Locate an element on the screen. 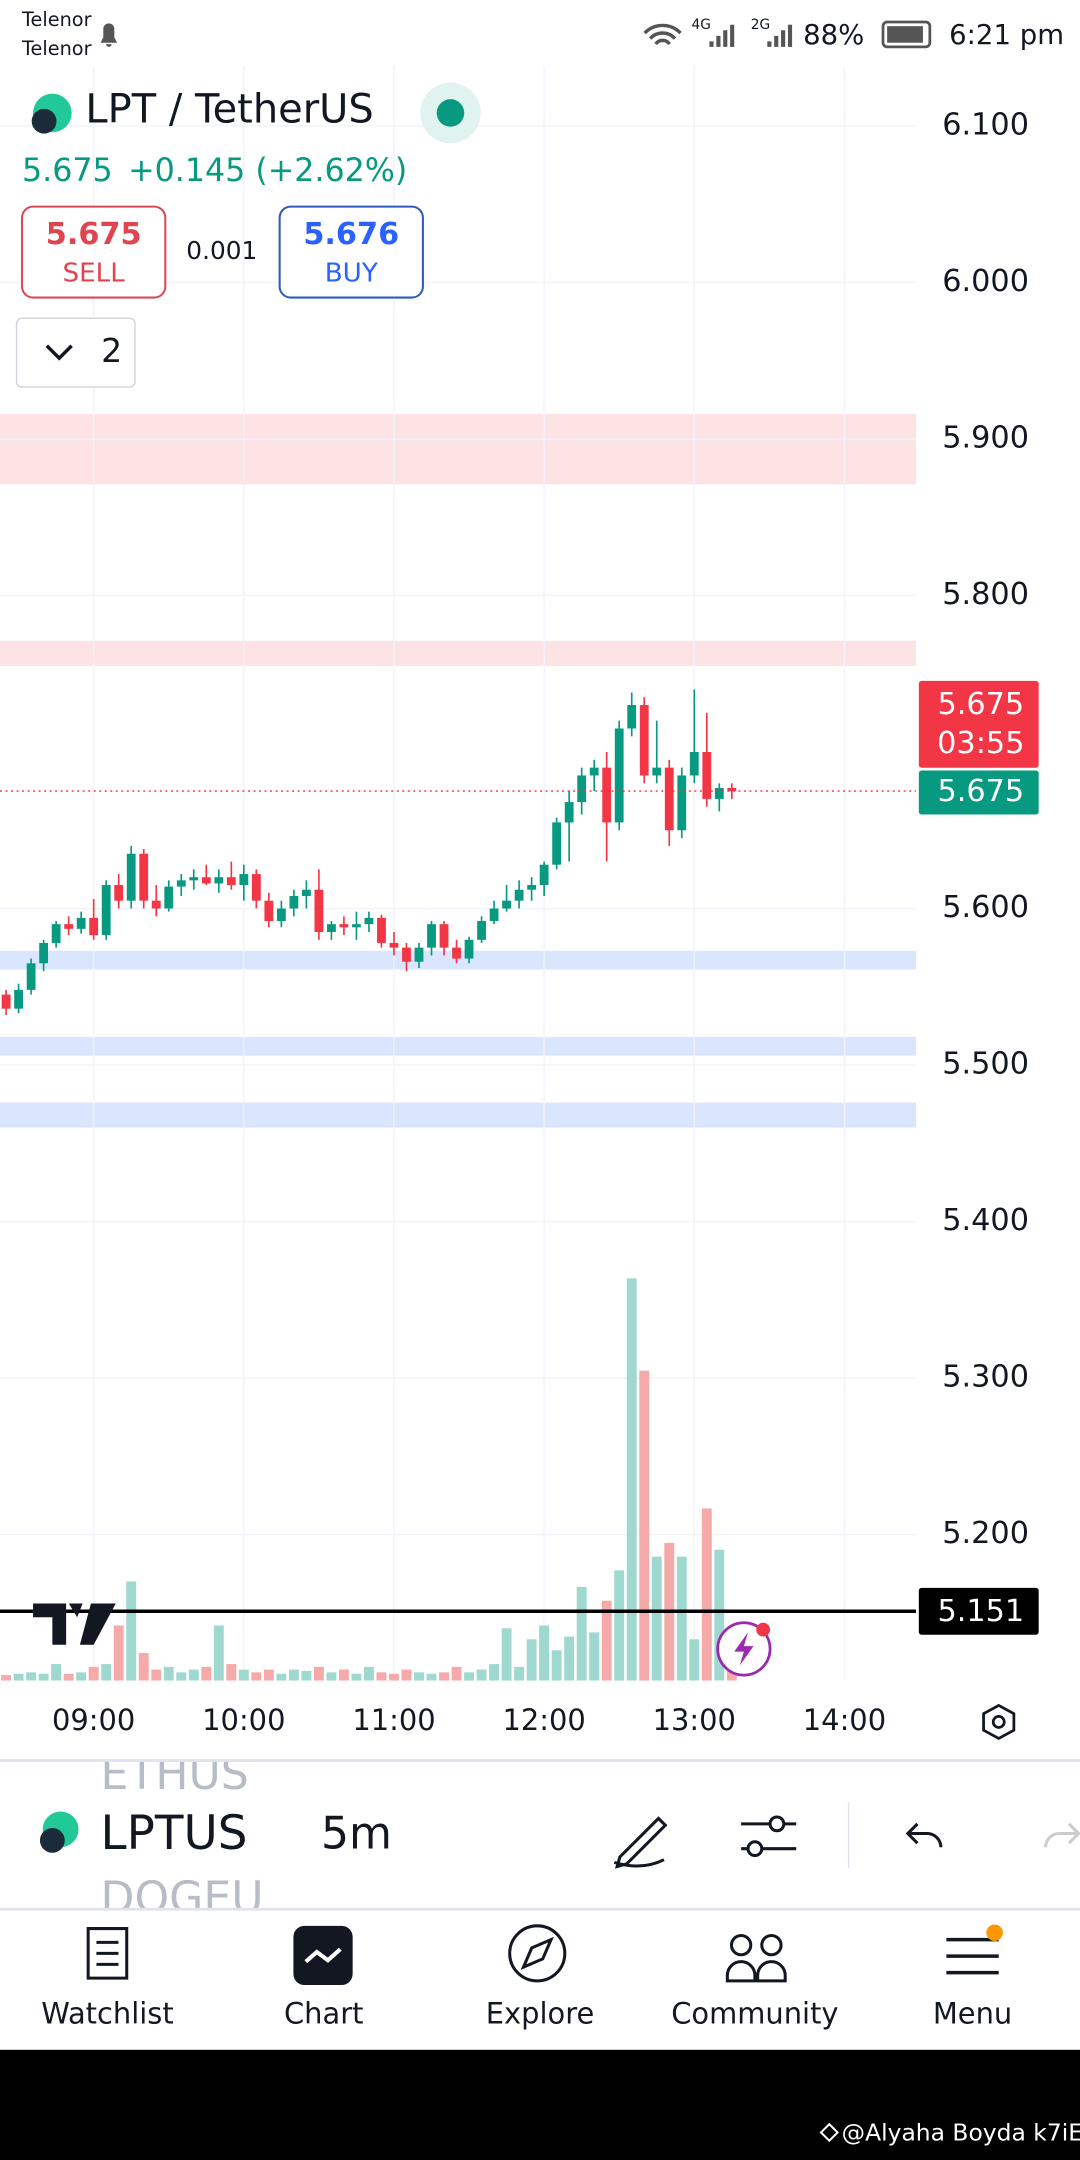 The height and width of the screenshot is (2160, 1080). chevron-icon is located at coordinates (59, 352).